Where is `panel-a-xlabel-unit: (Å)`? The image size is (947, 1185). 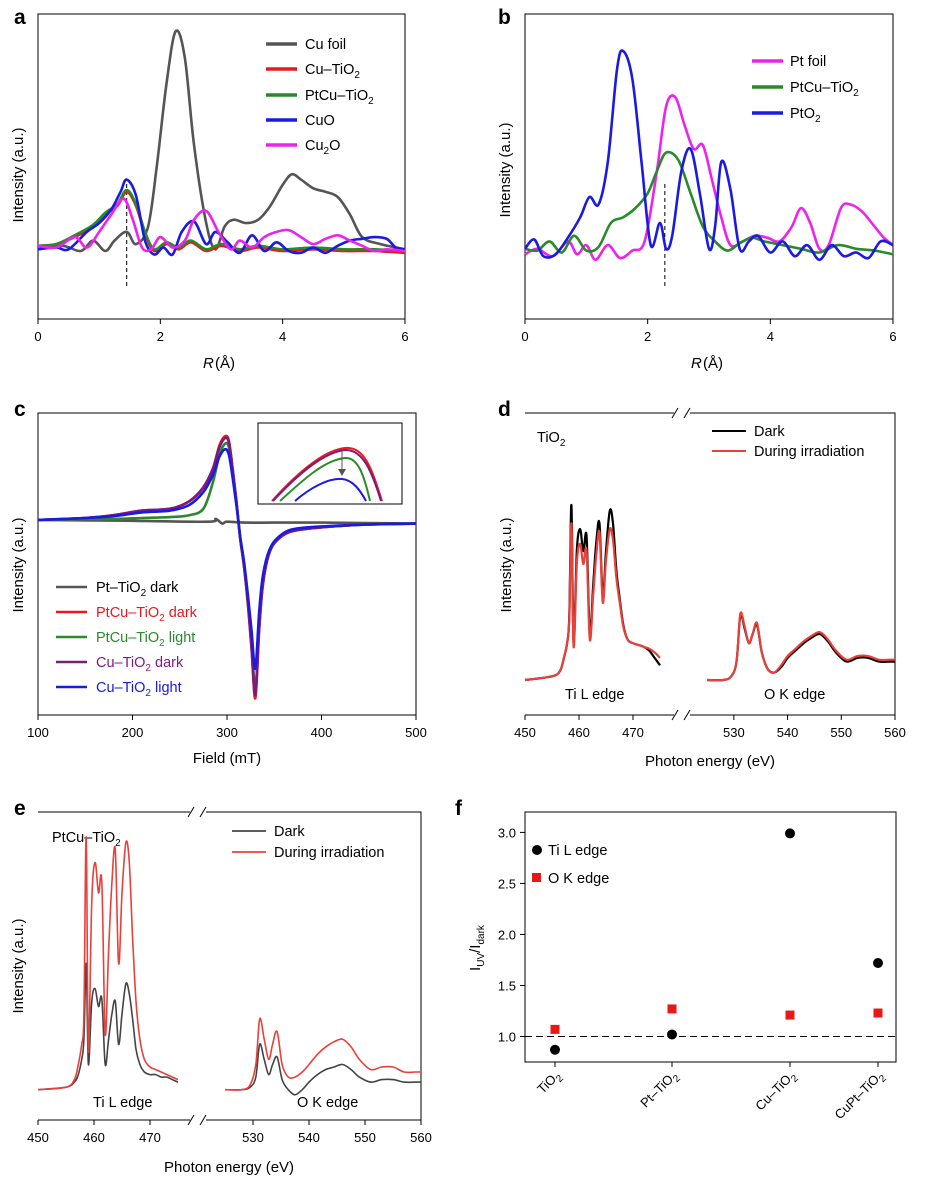
panel-a-xlabel-unit: (Å) is located at coordinates (225, 363).